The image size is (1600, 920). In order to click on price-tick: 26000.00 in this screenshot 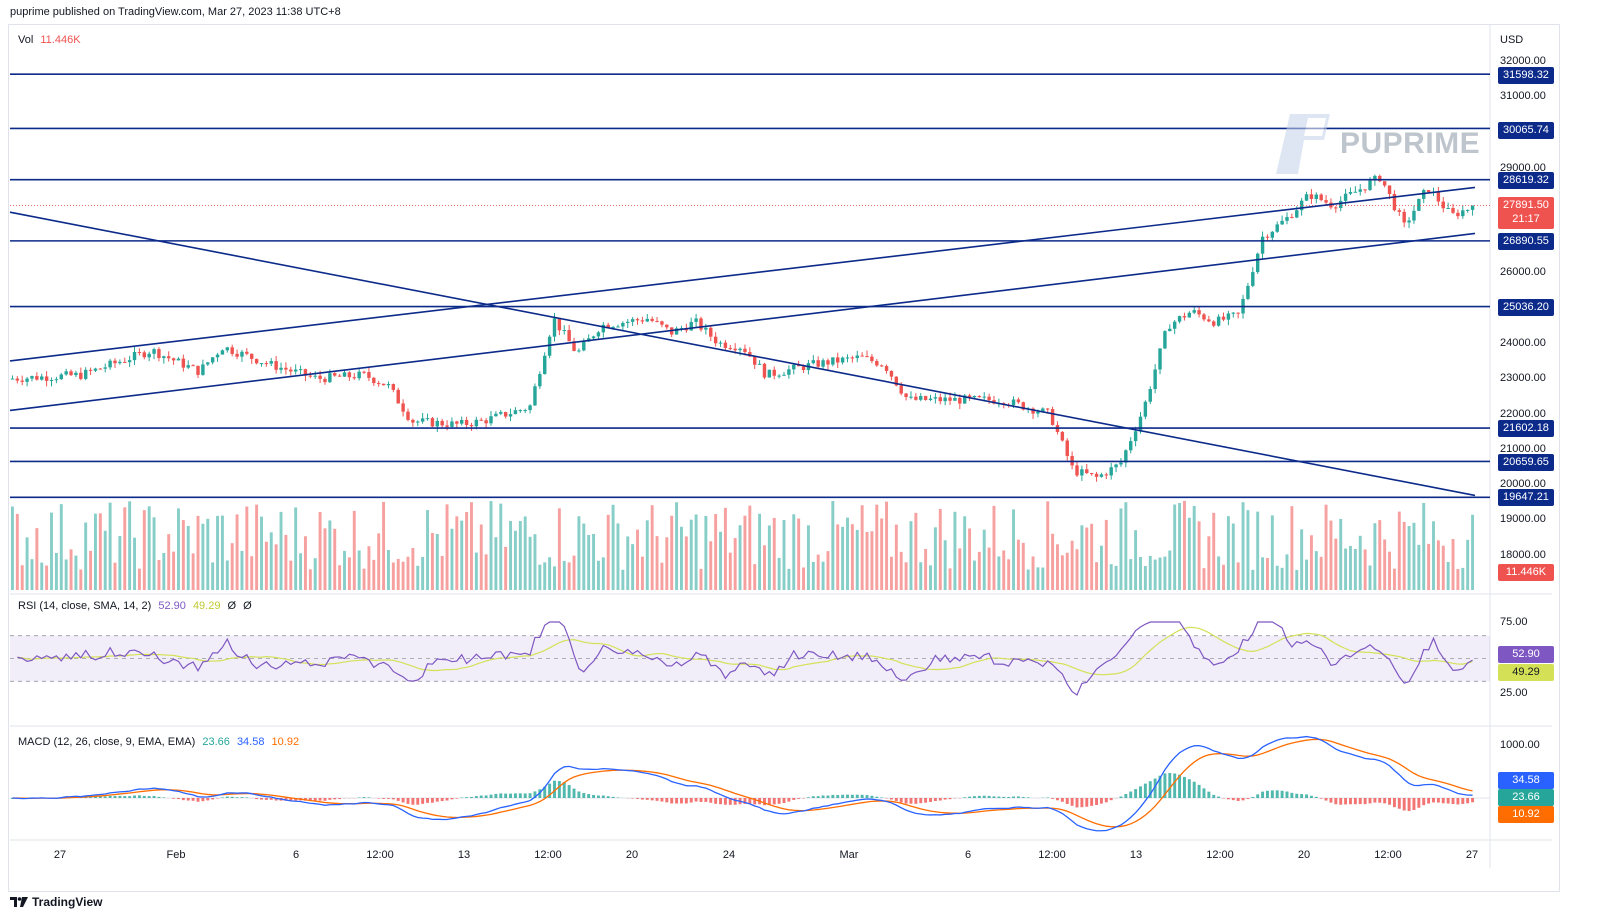, I will do `click(1523, 272)`.